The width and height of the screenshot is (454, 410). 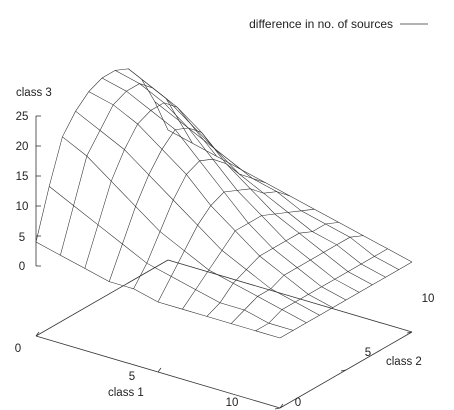 I want to click on y-axis-label: class 2, so click(x=404, y=362).